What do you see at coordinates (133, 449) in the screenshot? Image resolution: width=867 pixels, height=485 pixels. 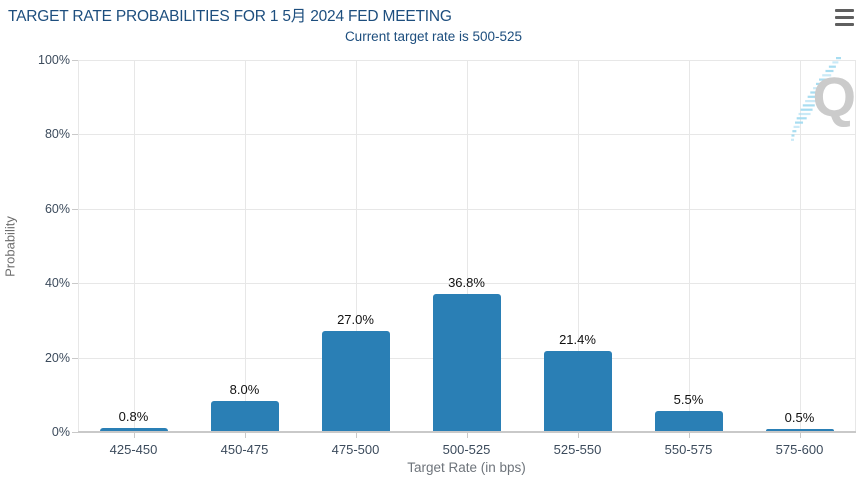 I see `x-axis-tick-label: 425-450` at bounding box center [133, 449].